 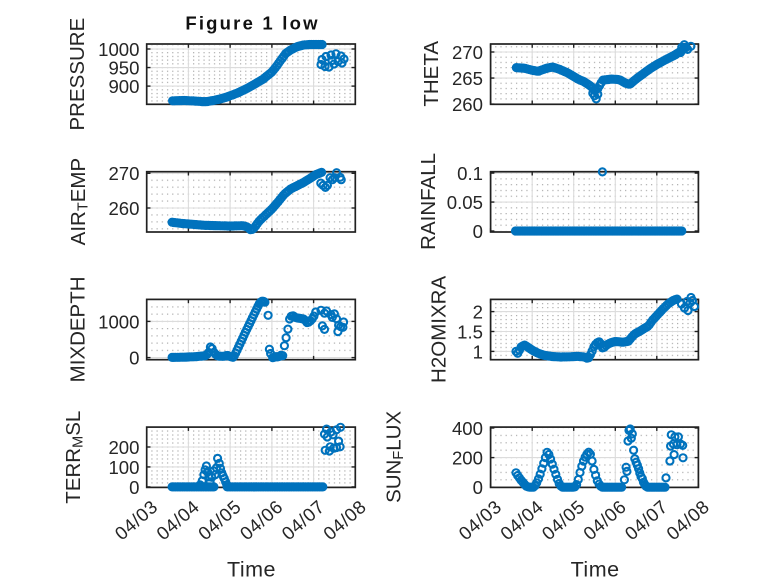 I want to click on svg-text: 265, so click(x=467, y=78).